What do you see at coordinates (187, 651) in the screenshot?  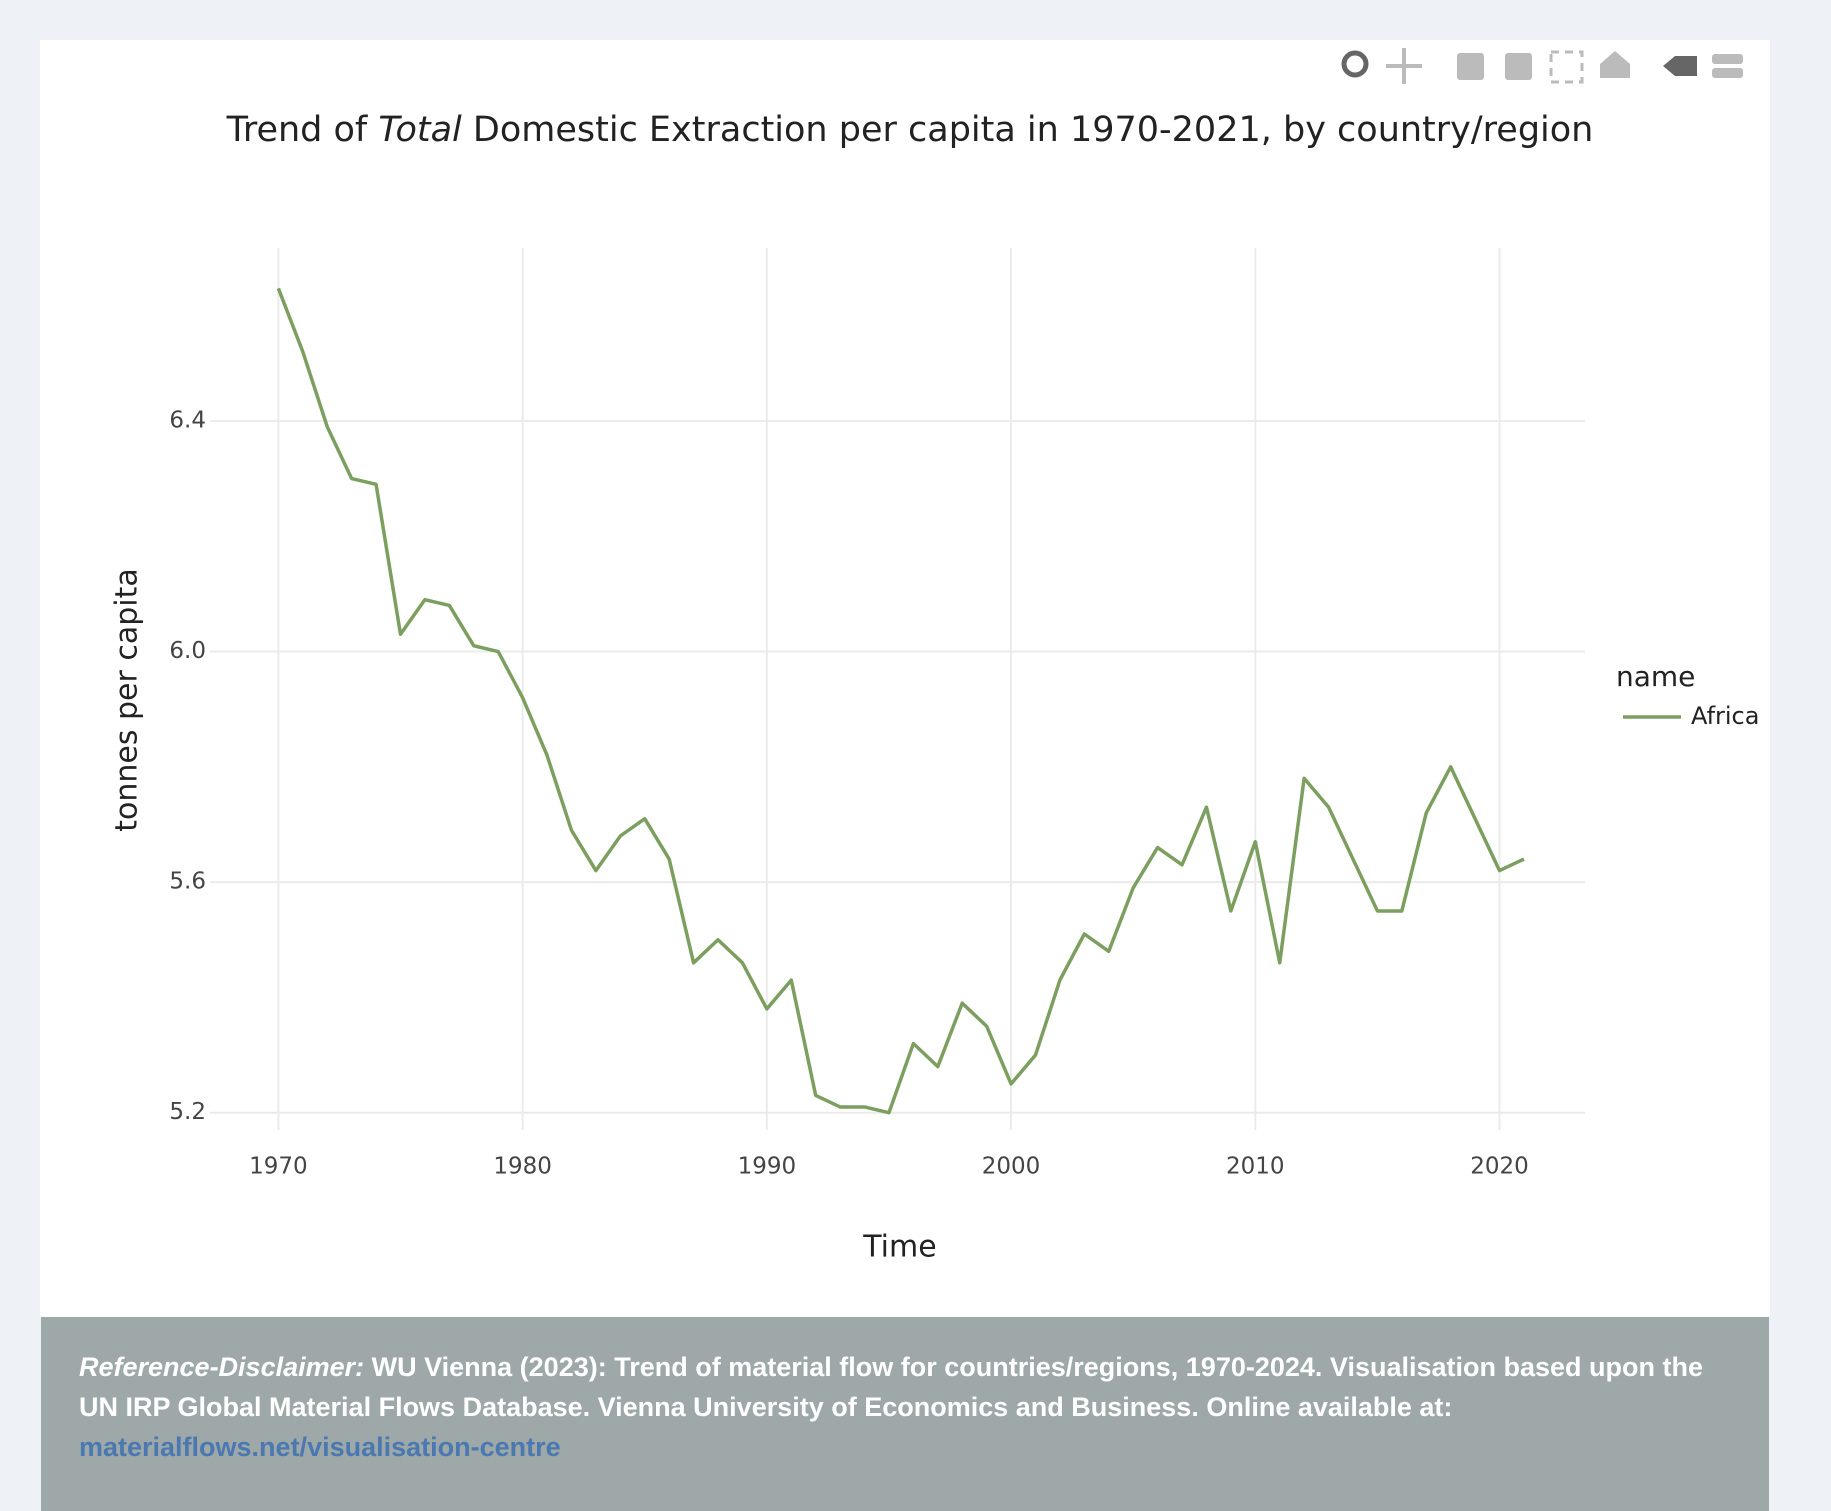 I see `y-tick-label: 6.0` at bounding box center [187, 651].